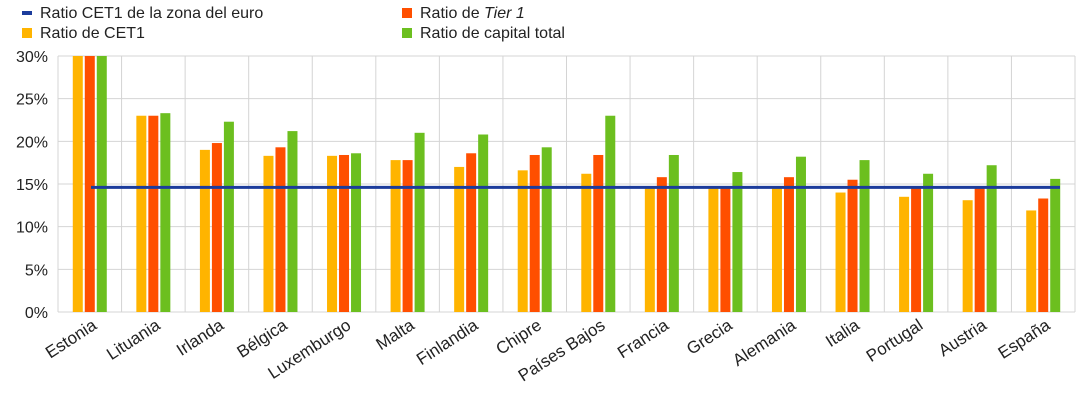 The image size is (1081, 416). Describe the element at coordinates (36, 313) in the screenshot. I see `y-tick-label: 0%` at that location.